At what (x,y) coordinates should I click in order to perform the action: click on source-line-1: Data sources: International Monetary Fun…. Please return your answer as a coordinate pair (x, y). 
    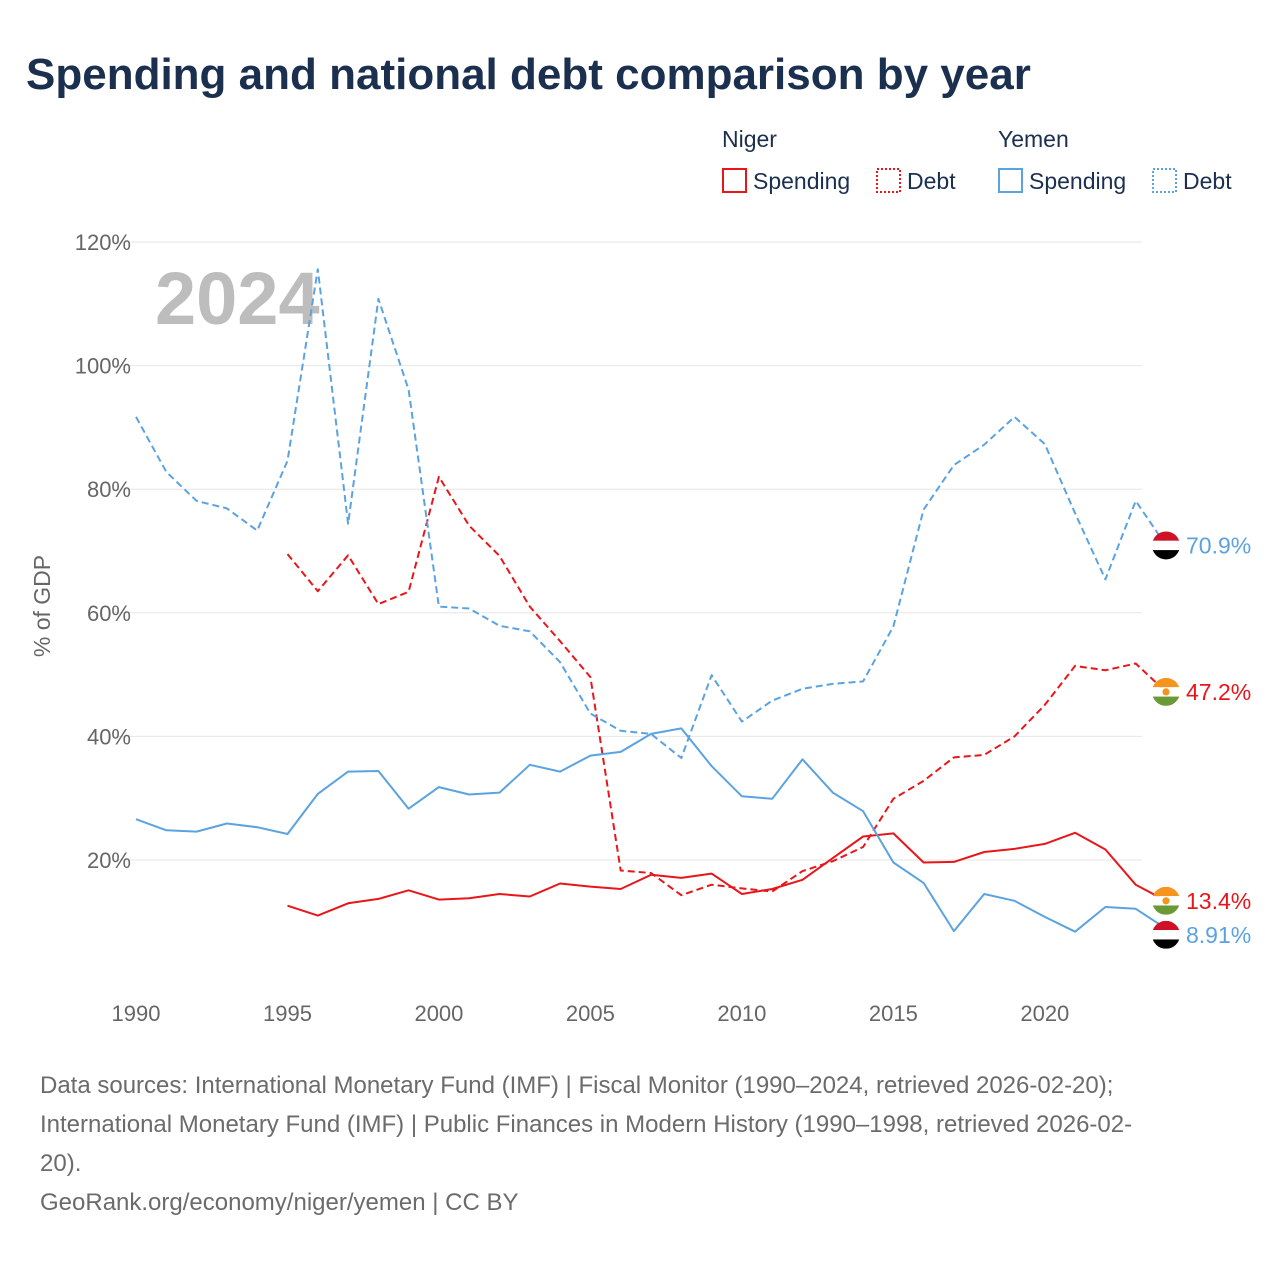
    Looking at the image, I should click on (577, 1085).